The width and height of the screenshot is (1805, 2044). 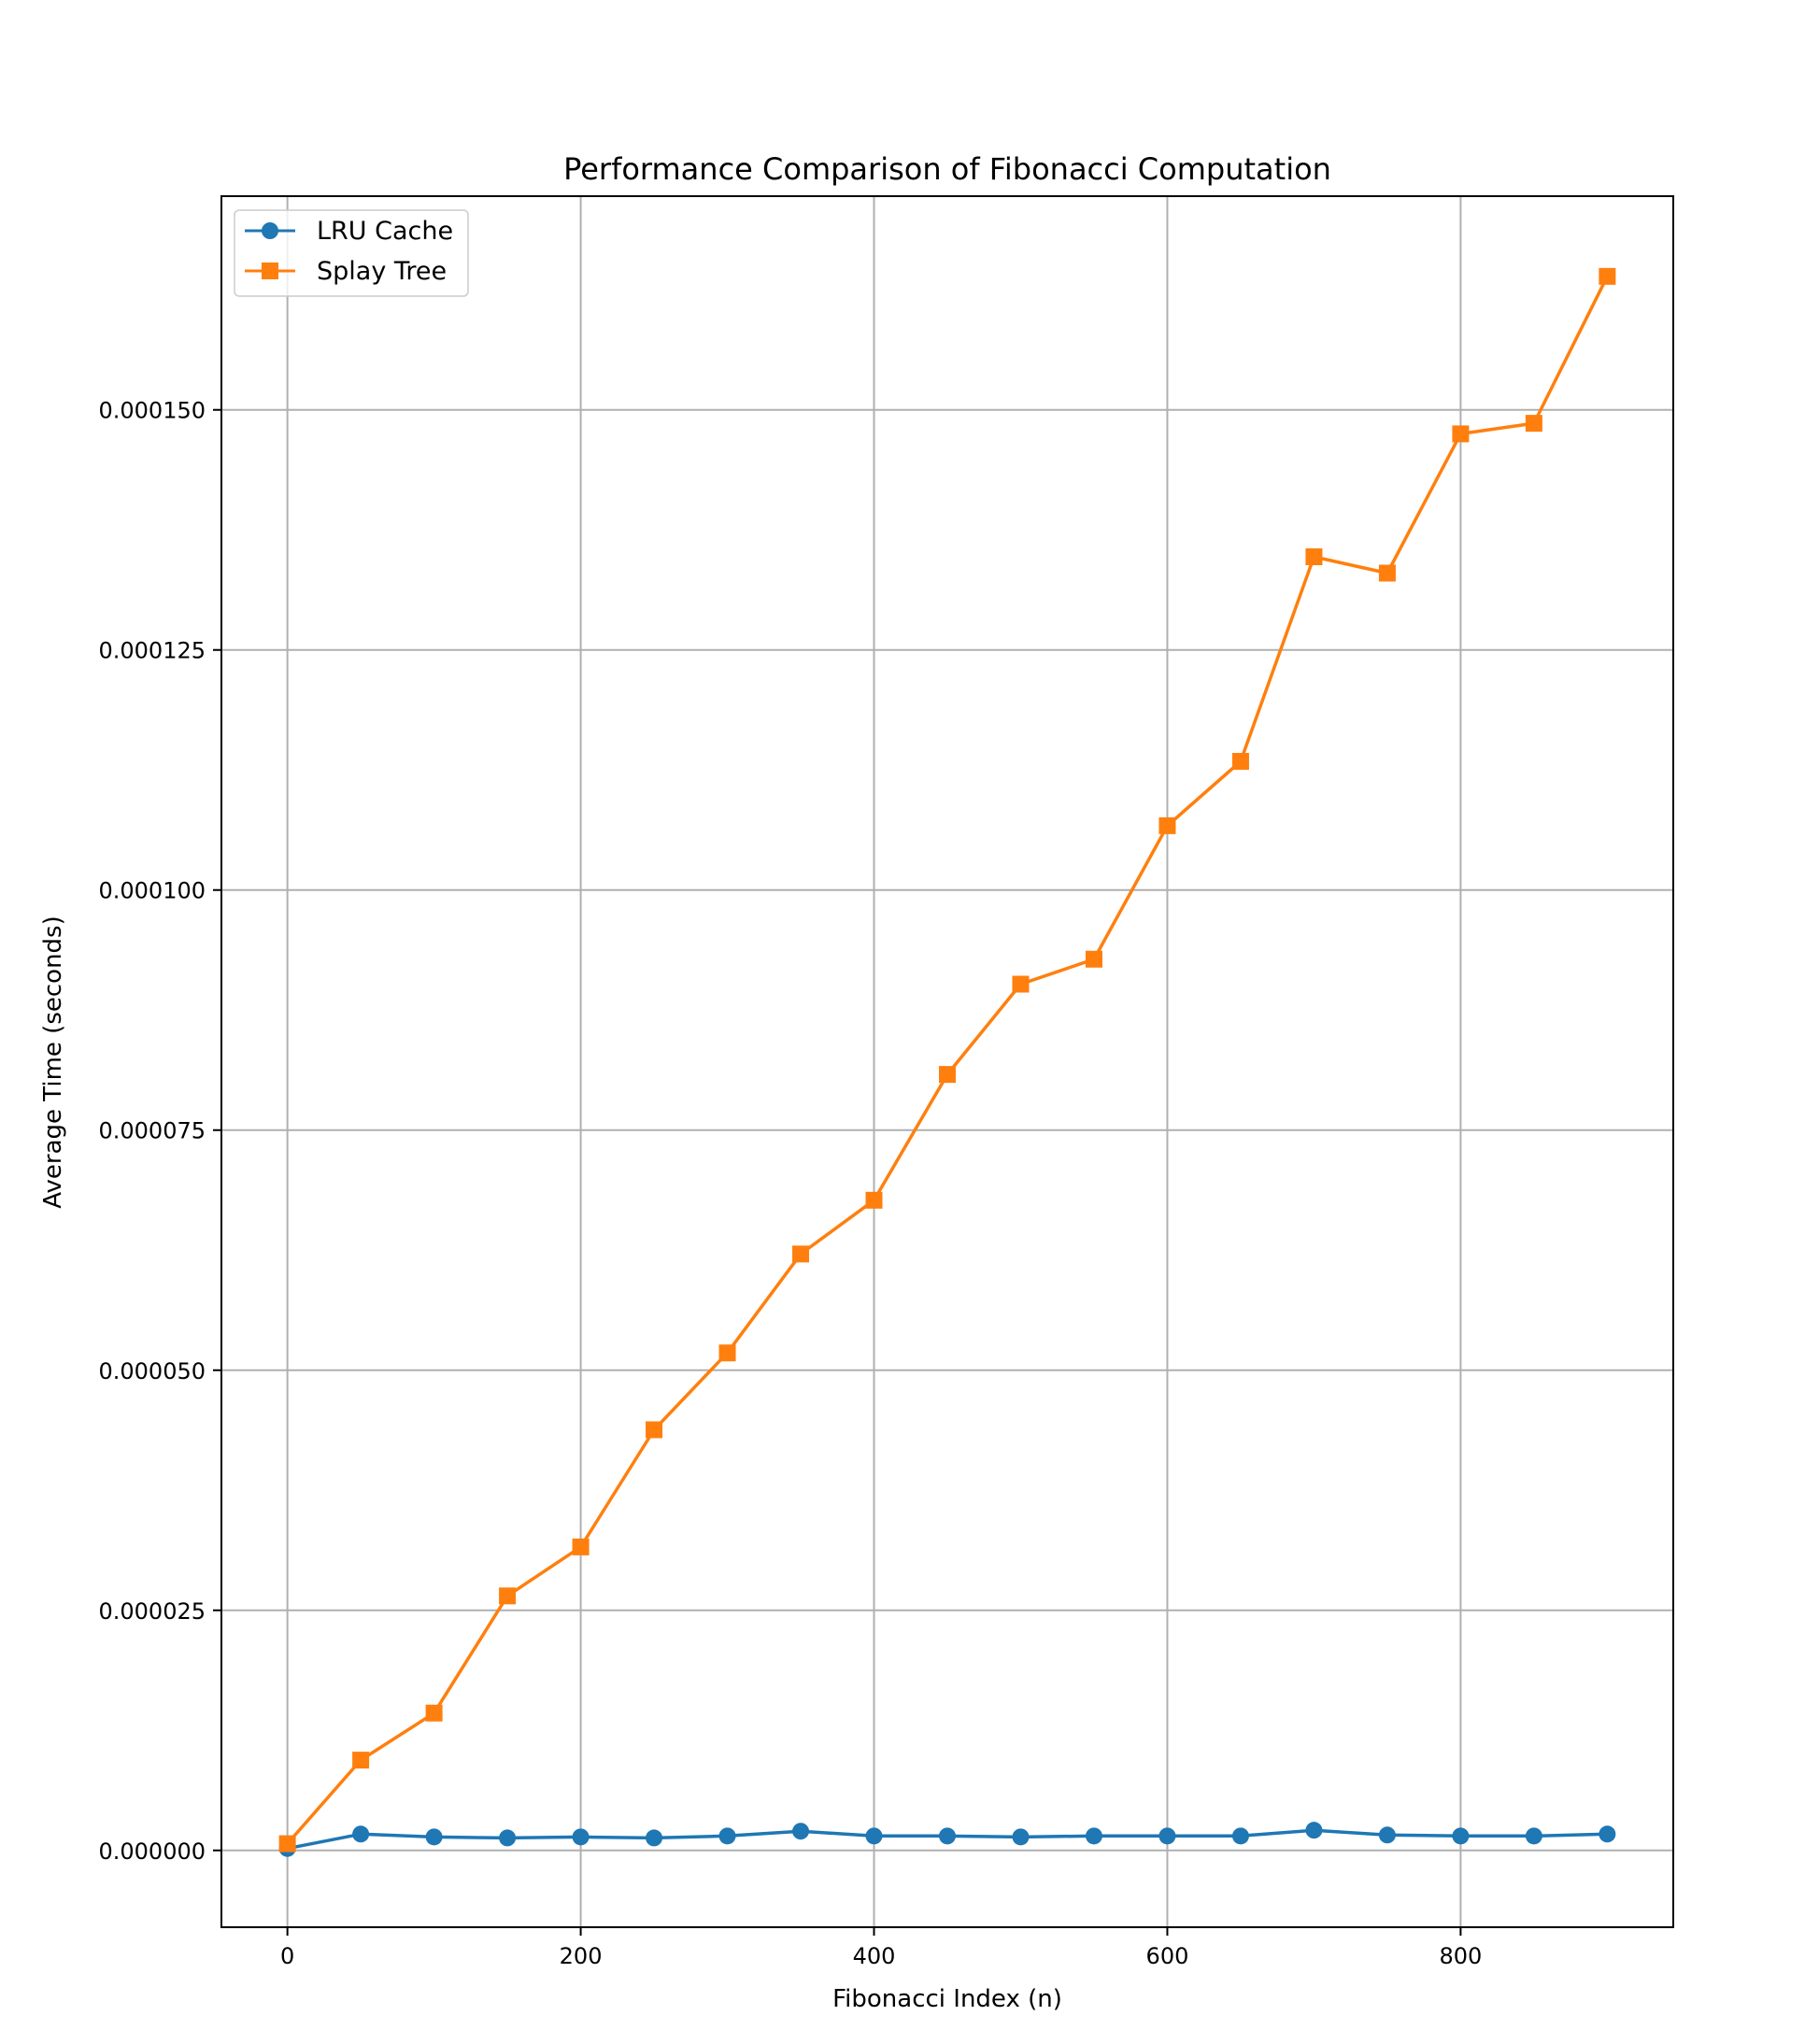 What do you see at coordinates (152, 1851) in the screenshot?
I see `y-tick-label: 0.000000` at bounding box center [152, 1851].